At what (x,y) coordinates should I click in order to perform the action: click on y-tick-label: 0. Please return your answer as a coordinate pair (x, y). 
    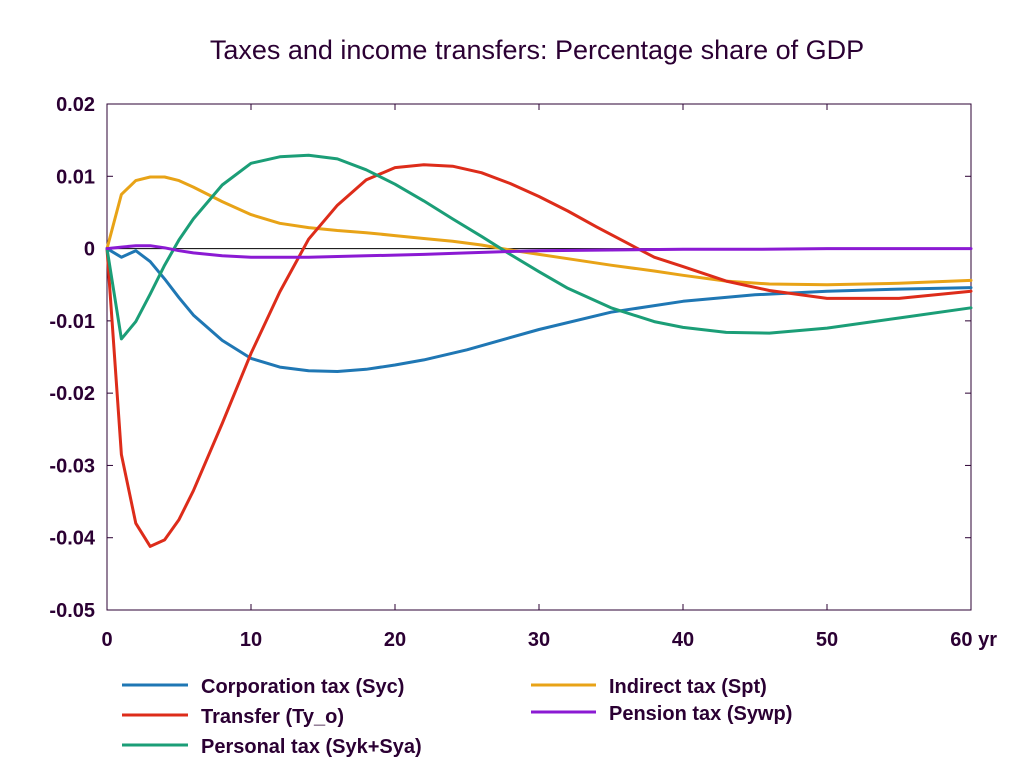
    Looking at the image, I should click on (89, 250).